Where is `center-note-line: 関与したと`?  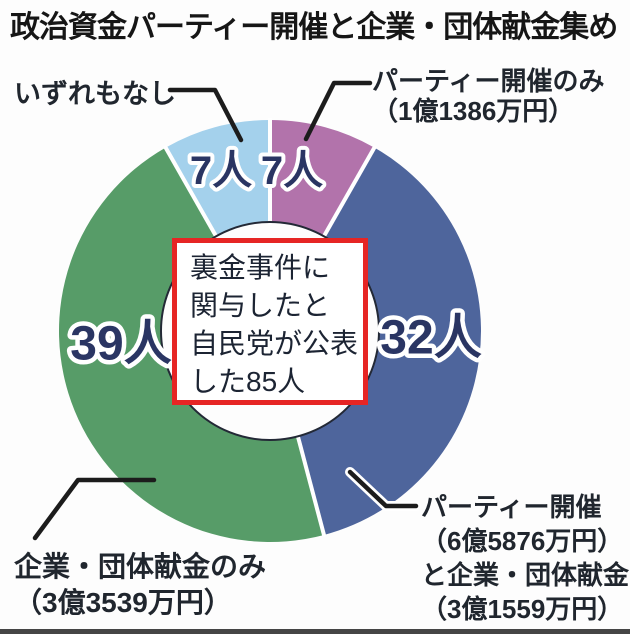 center-note-line: 関与したと is located at coordinates (260, 305).